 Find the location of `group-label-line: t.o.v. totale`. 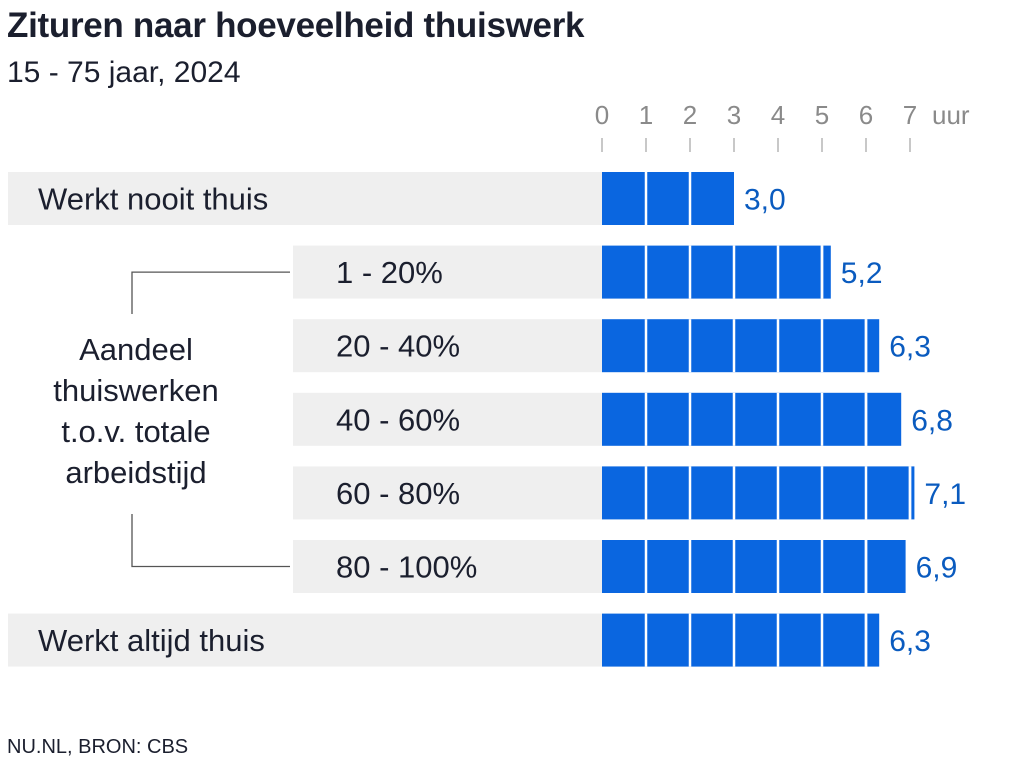

group-label-line: t.o.v. totale is located at coordinates (135, 431).